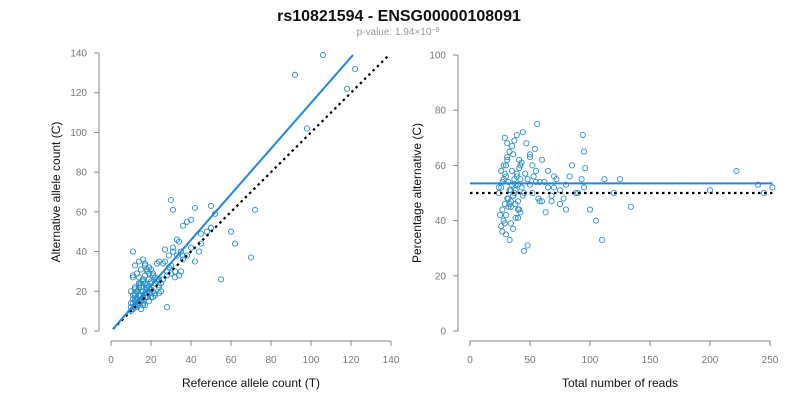 This screenshot has height=400, width=800. Describe the element at coordinates (391, 360) in the screenshot. I see `allele-x-tick-label: 140` at that location.